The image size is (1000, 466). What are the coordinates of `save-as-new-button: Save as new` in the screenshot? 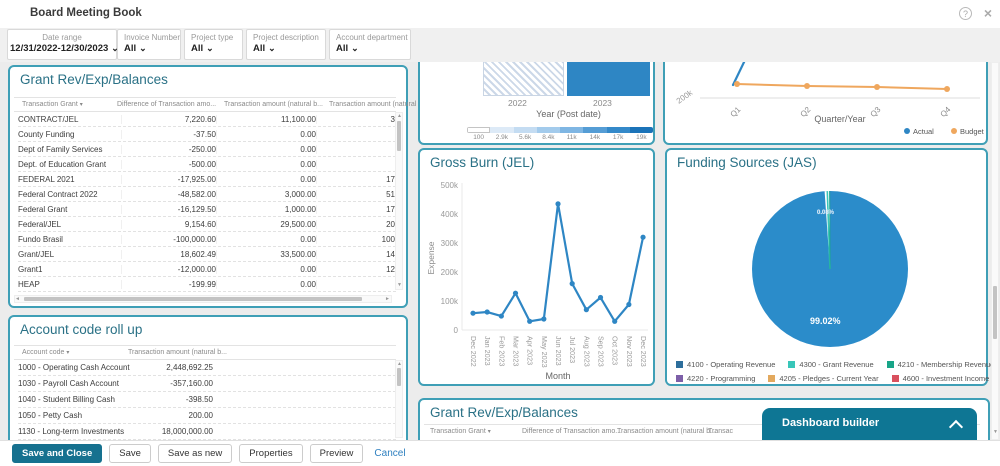 It's located at (195, 453).